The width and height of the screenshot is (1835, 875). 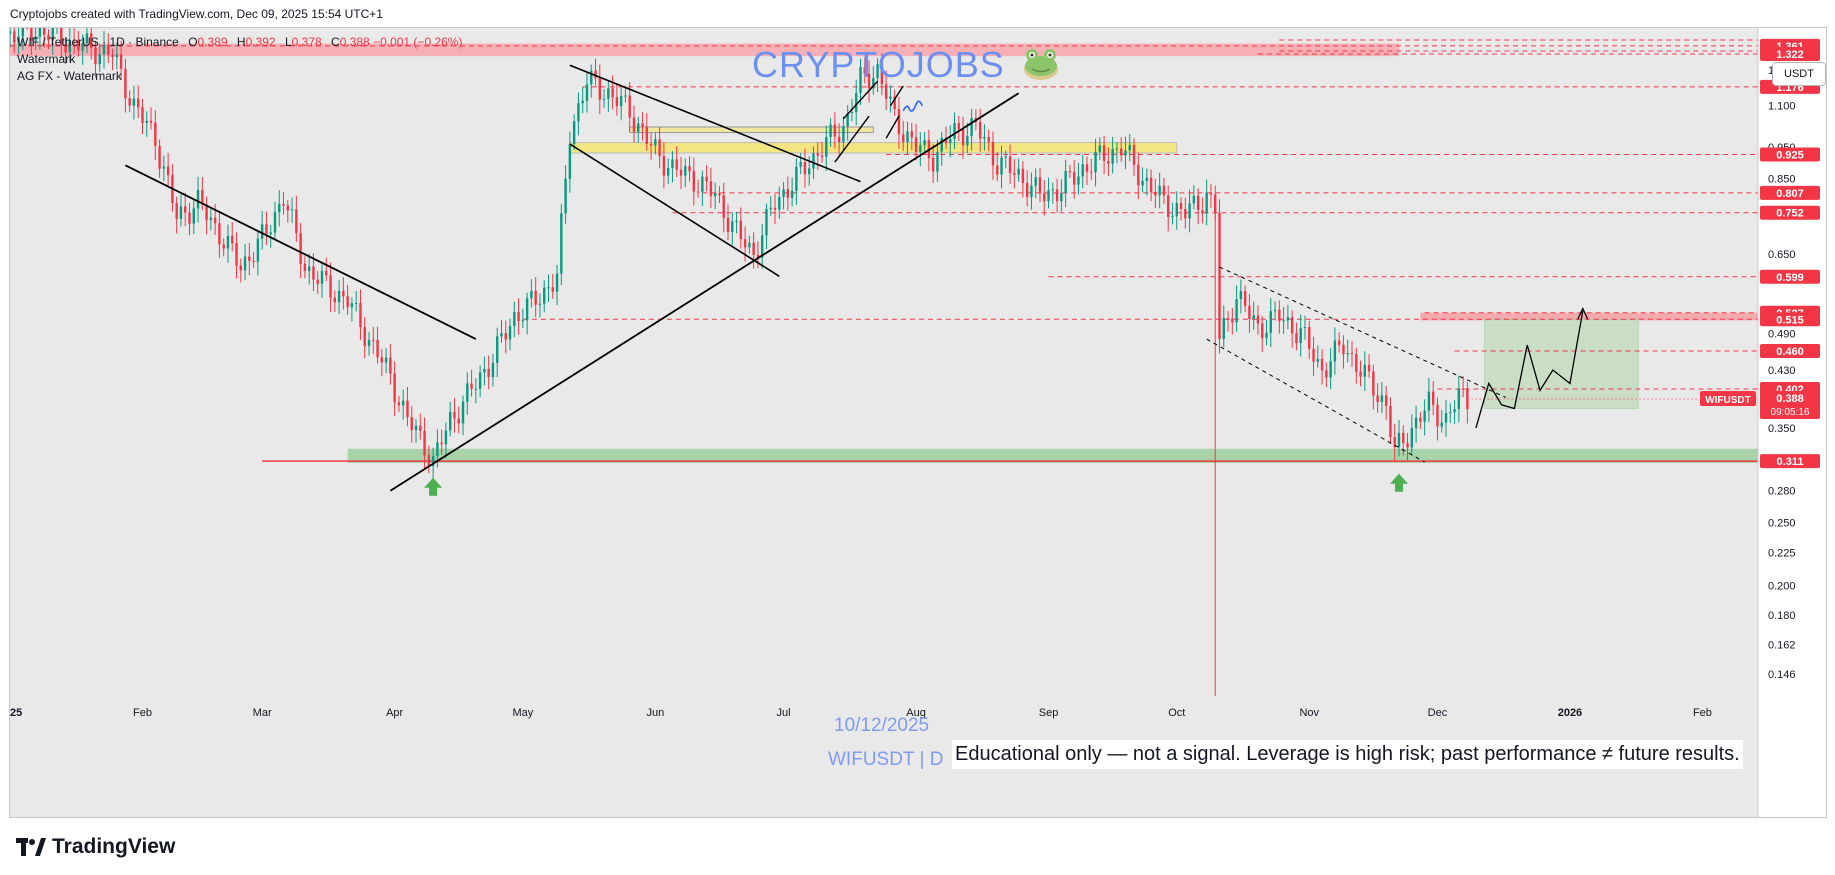 I want to click on flag-line, so click(x=860, y=100).